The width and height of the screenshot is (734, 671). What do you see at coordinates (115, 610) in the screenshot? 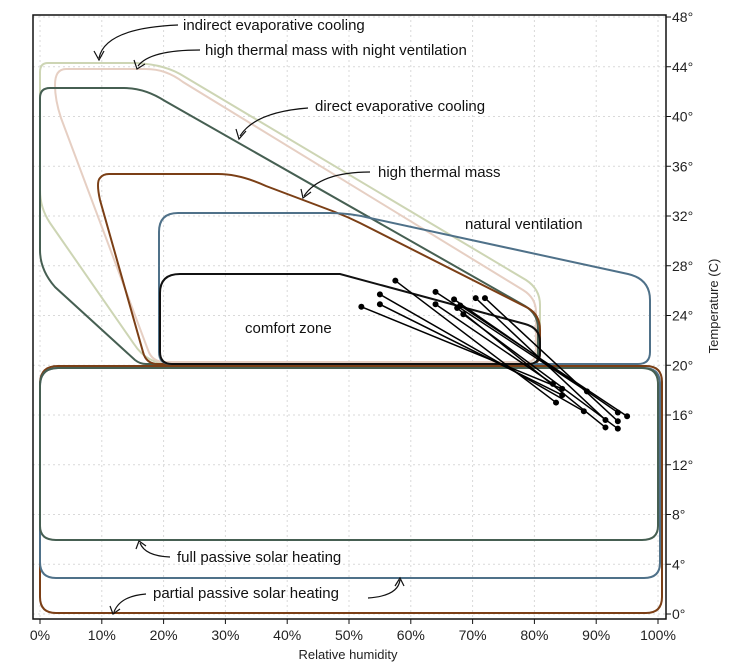
I see `arrowhead-partial-passive-solar-heating-left` at bounding box center [115, 610].